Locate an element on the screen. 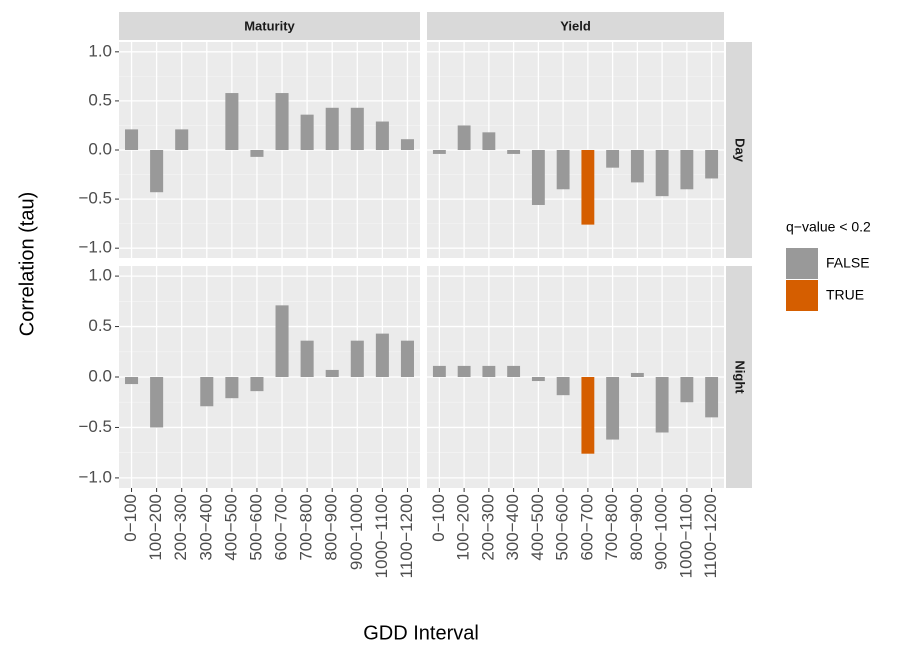 This screenshot has width=908, height=646. legend-title: q−value < 0.2 is located at coordinates (828, 227).